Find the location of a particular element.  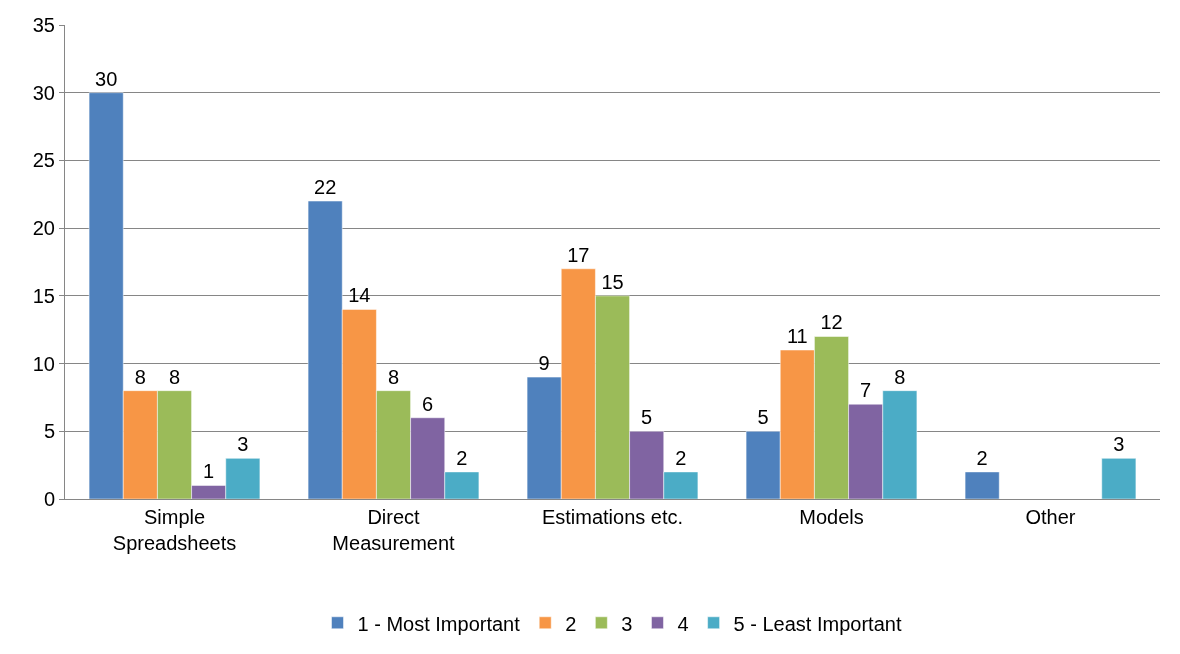

data-label: 22 is located at coordinates (325, 187).